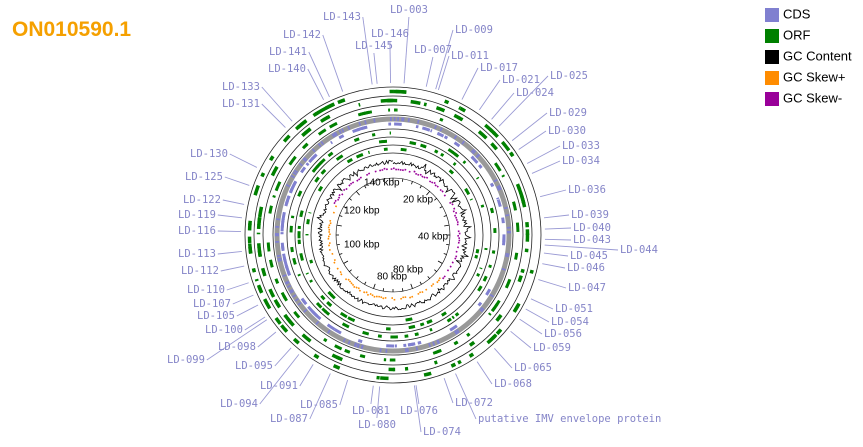  What do you see at coordinates (552, 348) in the screenshot?
I see `feature-label: LD-059` at bounding box center [552, 348].